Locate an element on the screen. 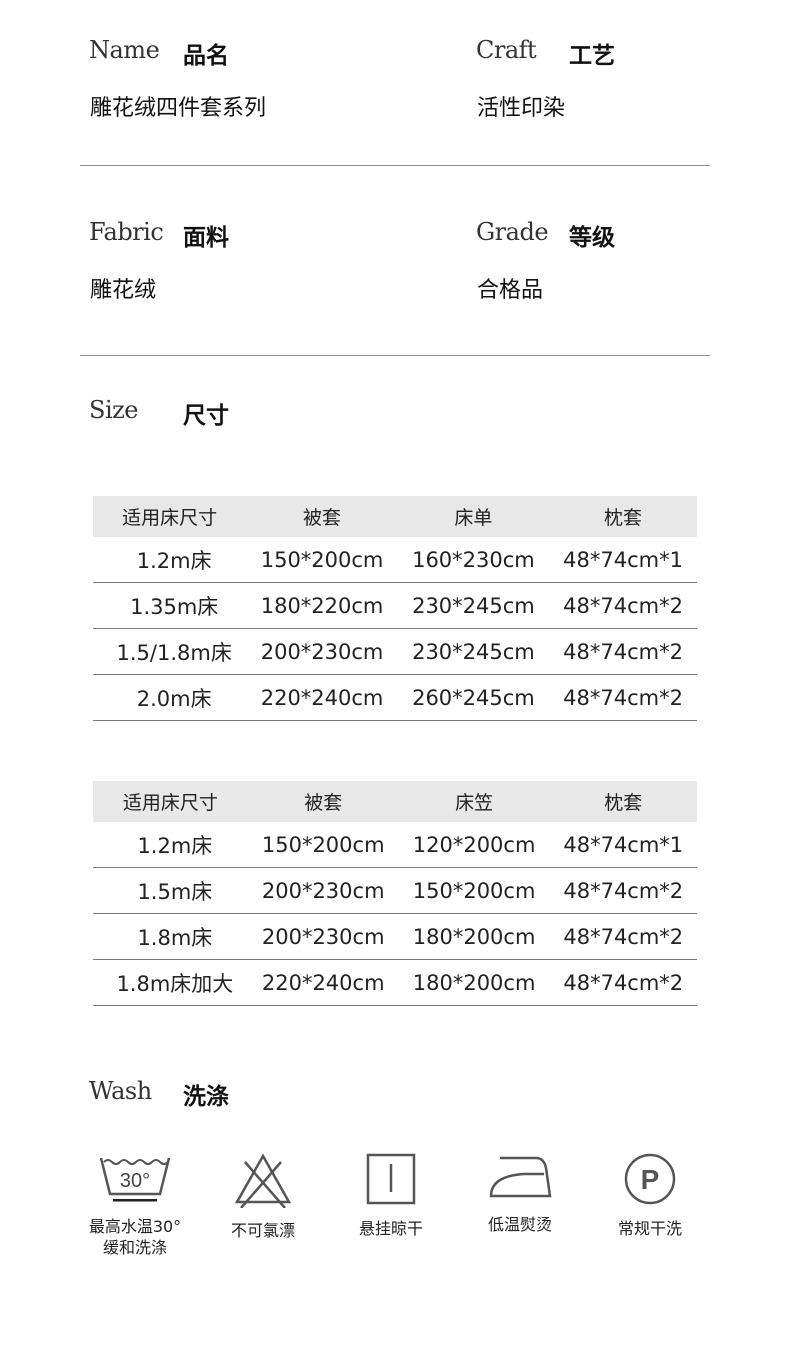 Image resolution: width=790 pixels, height=1346 pixels. wash-item: P 常规干洗 is located at coordinates (650, 1195).